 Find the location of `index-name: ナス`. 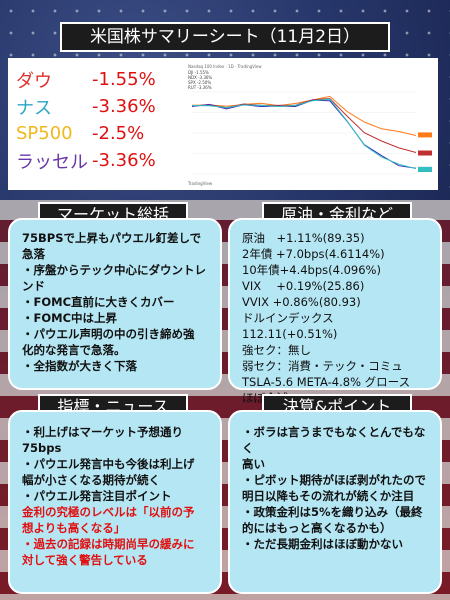

index-name: ナス is located at coordinates (34, 108).